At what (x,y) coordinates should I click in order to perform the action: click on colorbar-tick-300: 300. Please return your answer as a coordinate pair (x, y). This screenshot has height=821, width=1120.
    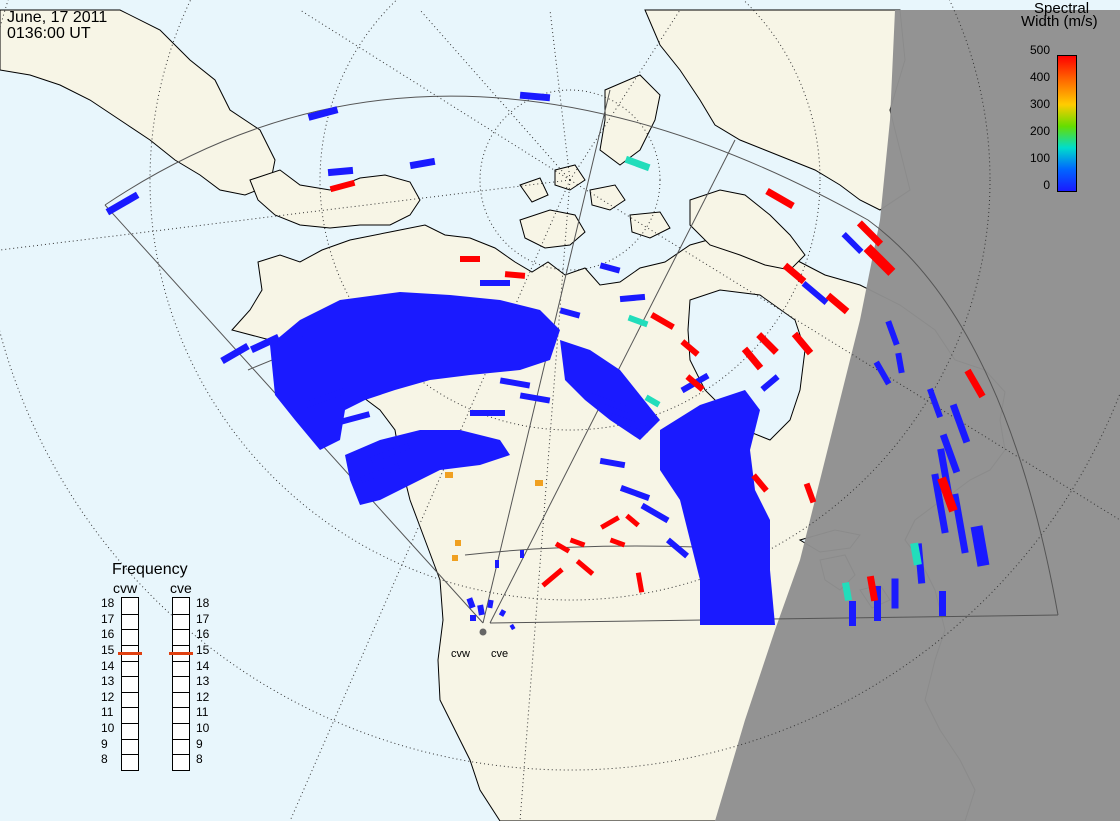
    Looking at the image, I should click on (1039, 104).